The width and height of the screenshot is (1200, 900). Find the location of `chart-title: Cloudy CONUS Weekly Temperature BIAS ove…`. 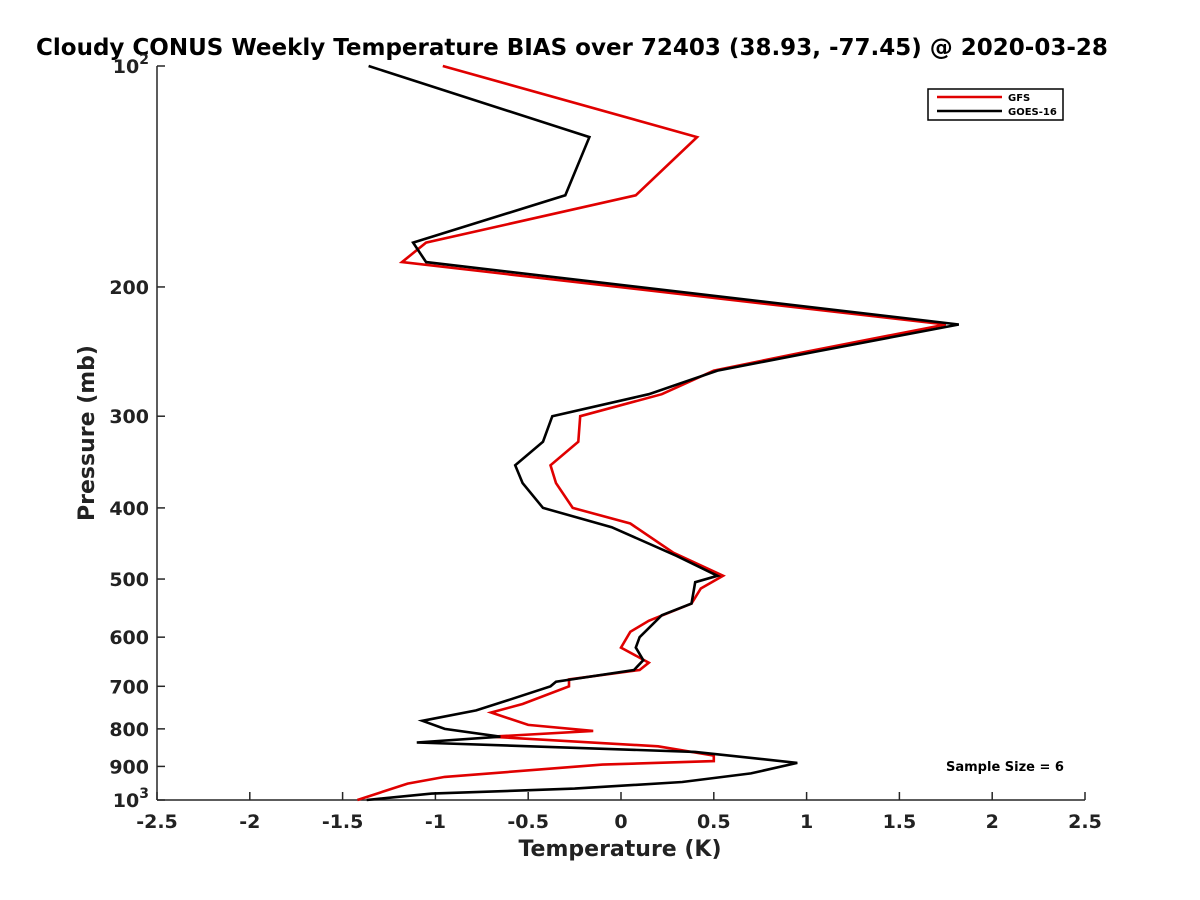

chart-title: Cloudy CONUS Weekly Temperature BIAS ove… is located at coordinates (572, 48).